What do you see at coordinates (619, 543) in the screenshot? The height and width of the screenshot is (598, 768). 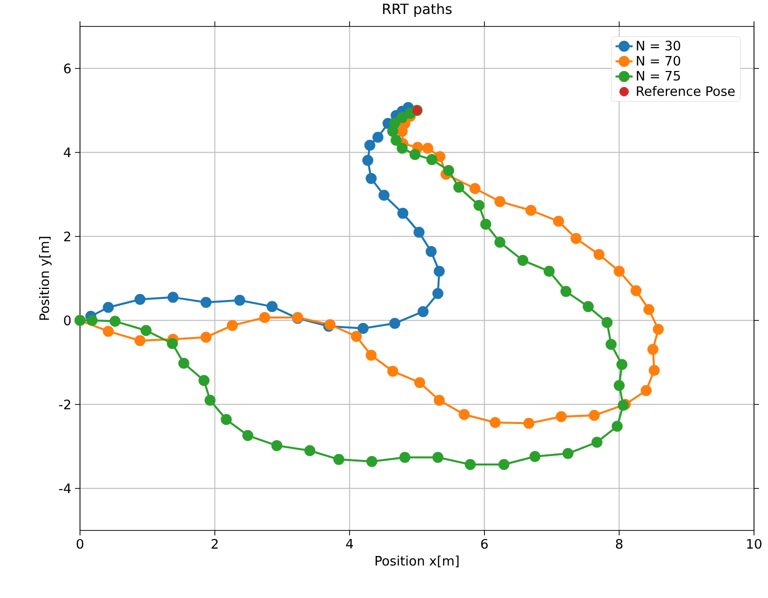 I see `x-tick-label: 8` at bounding box center [619, 543].